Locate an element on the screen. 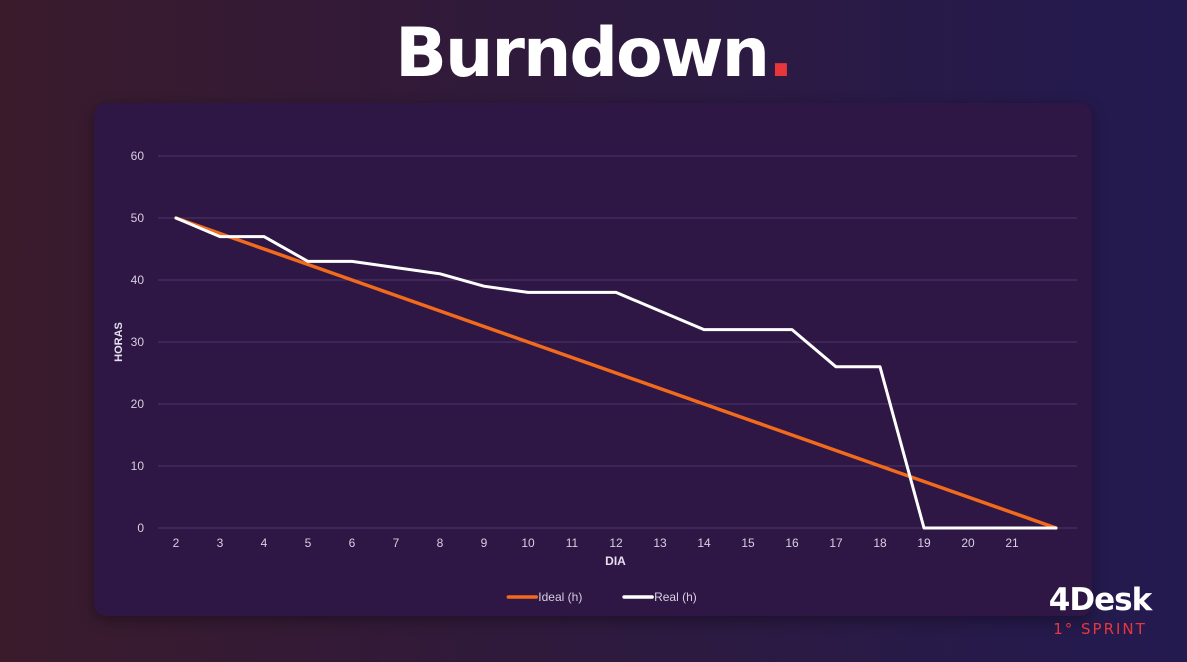 This screenshot has width=1187, height=662. brand-subtitle: 1° SPRINT is located at coordinates (1100, 629).